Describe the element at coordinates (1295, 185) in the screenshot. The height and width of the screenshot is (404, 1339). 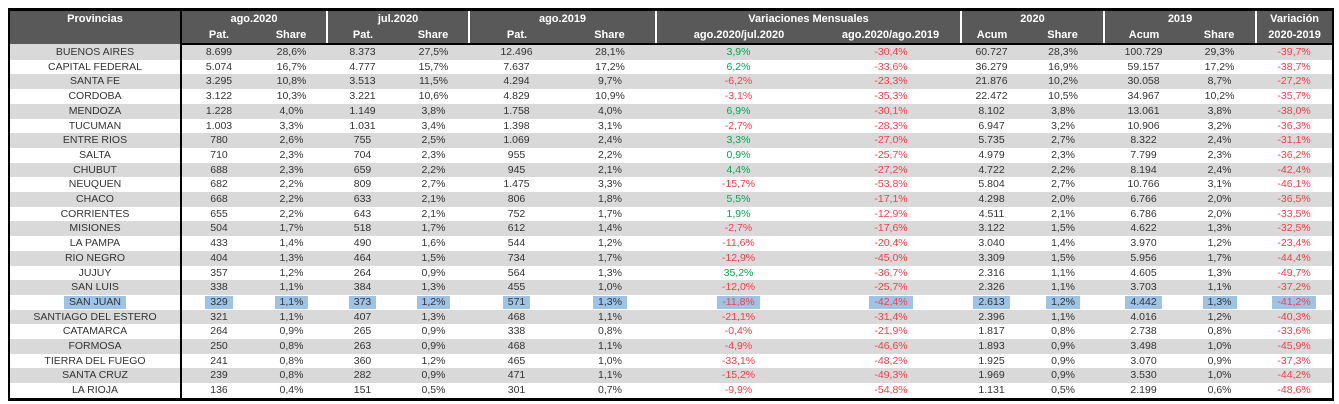
I see `value-cell: -46,1%` at that location.